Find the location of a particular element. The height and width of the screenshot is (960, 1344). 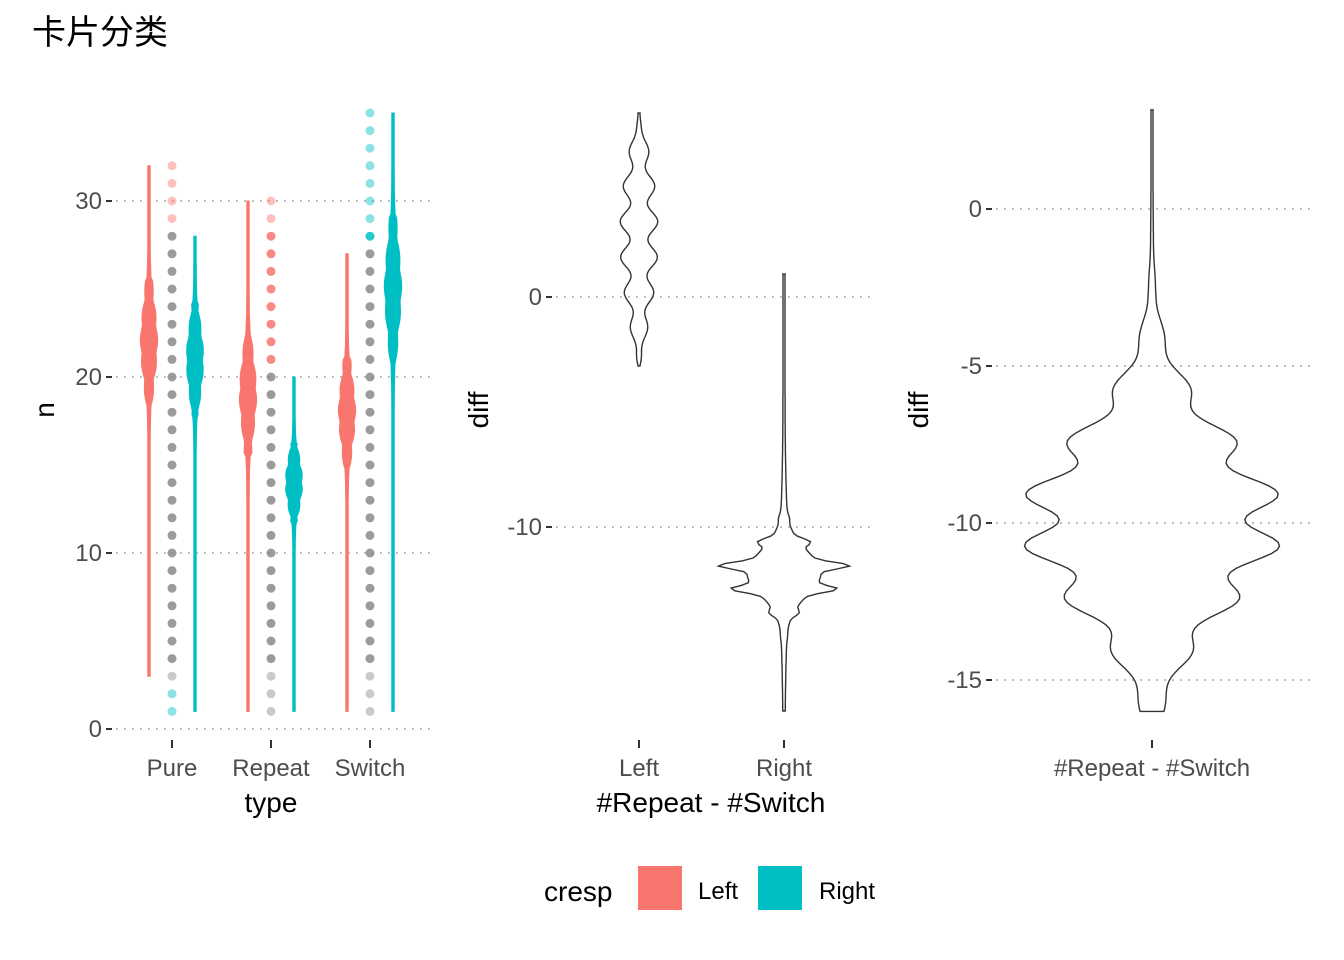

panel1-violin-right is located at coordinates (393, 412).